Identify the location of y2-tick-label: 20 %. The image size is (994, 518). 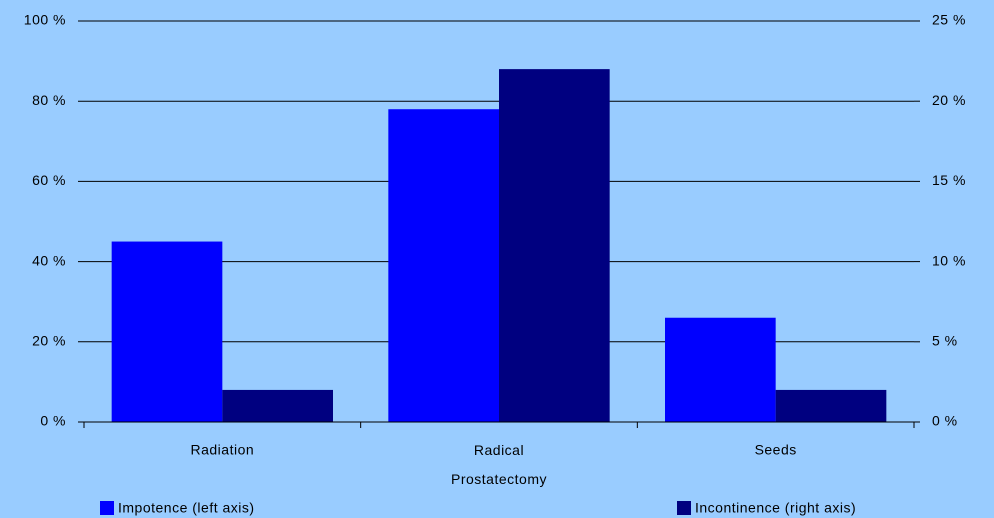
(949, 100).